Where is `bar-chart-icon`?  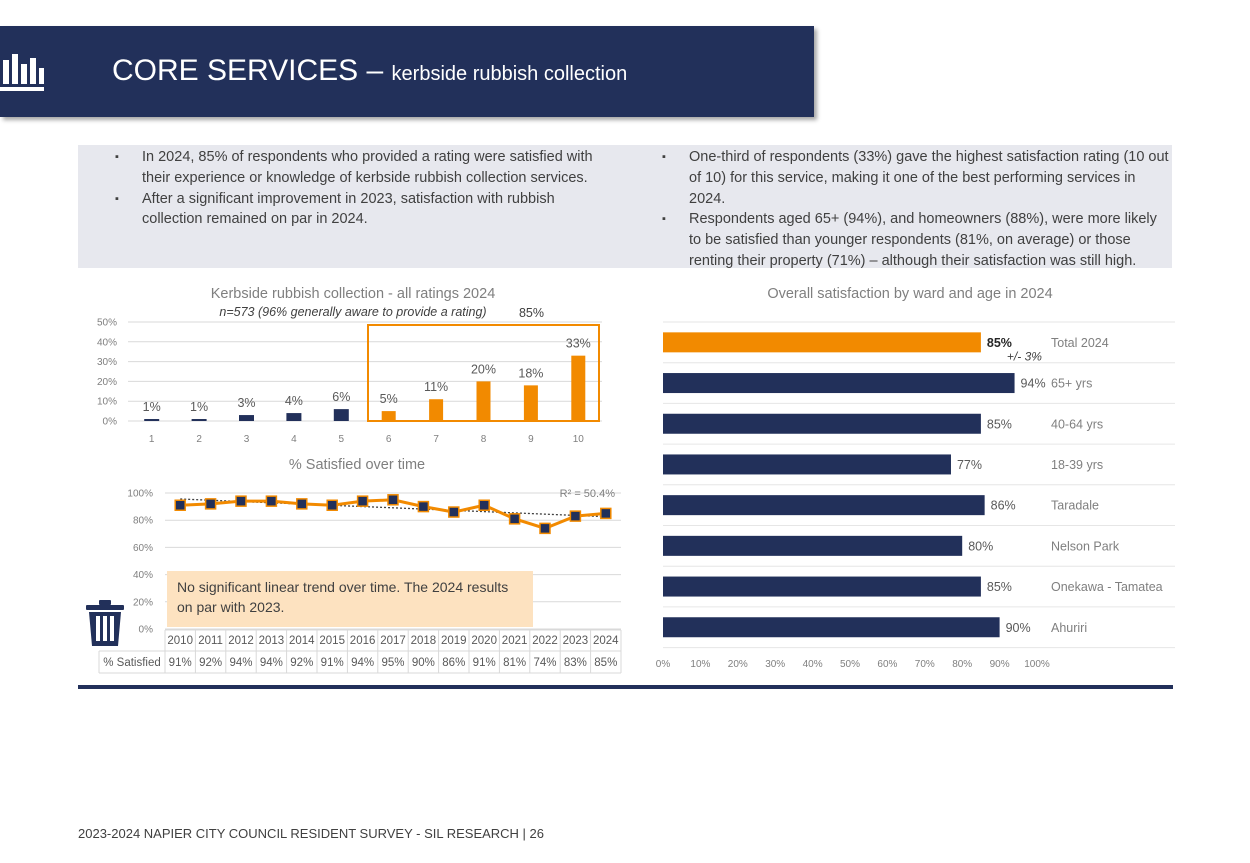
bar-chart-icon is located at coordinates (22, 72).